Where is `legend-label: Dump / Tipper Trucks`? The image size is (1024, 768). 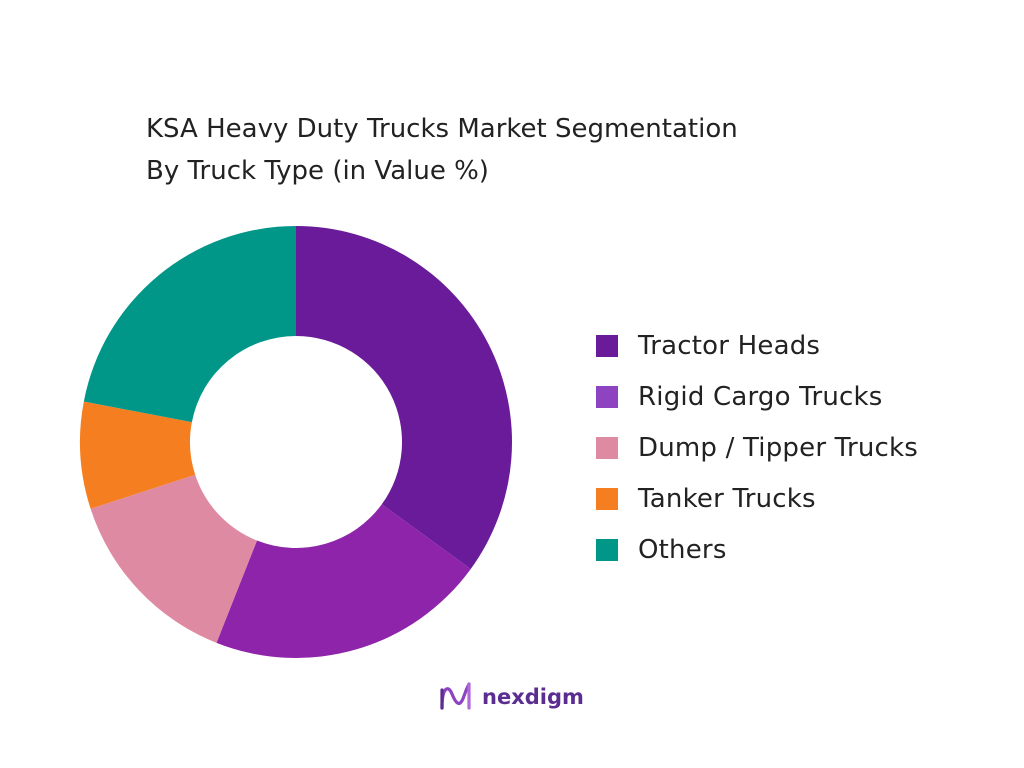
legend-label: Dump / Tipper Trucks is located at coordinates (778, 447).